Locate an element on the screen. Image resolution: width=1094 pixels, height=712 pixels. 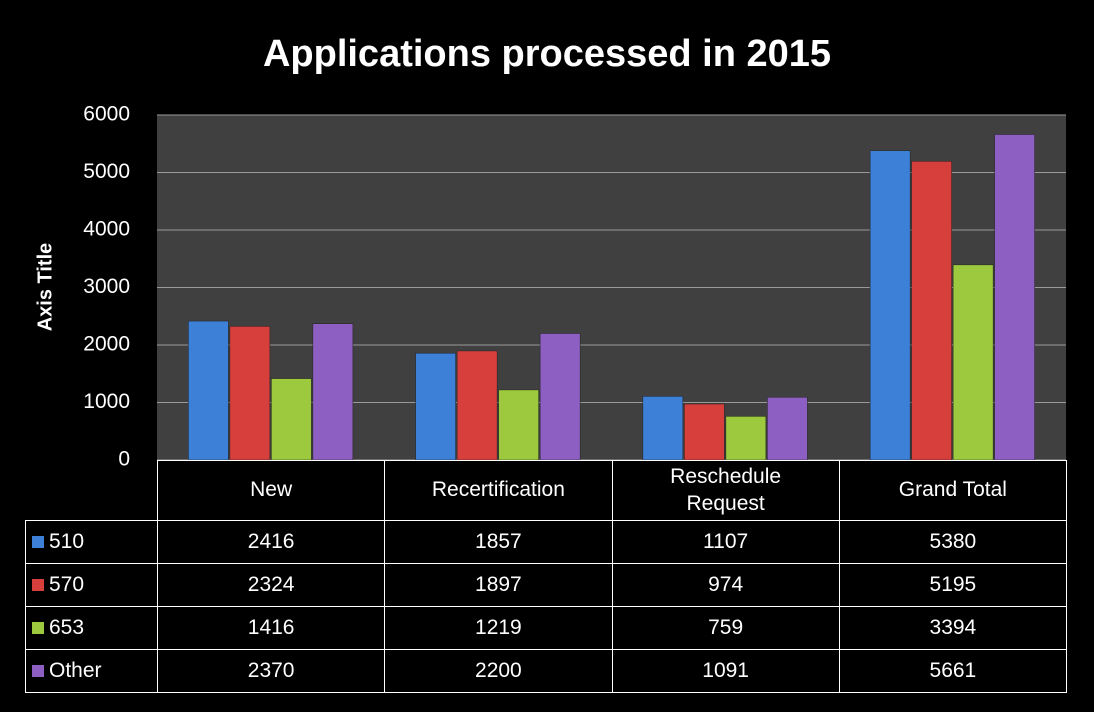
table-header-cell: Grand Total is located at coordinates (952, 490).